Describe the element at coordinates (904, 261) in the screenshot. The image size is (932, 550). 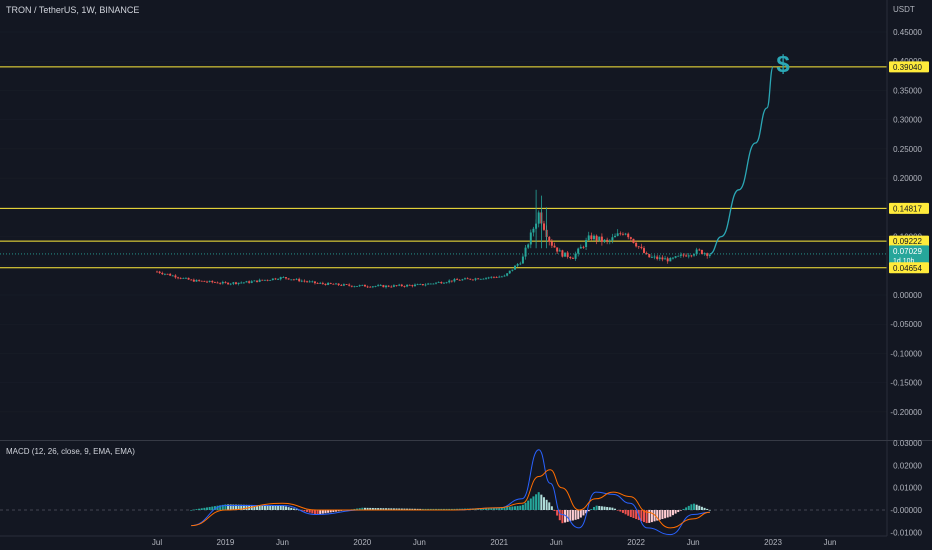
I see `level-label-text: 1d 10h` at that location.